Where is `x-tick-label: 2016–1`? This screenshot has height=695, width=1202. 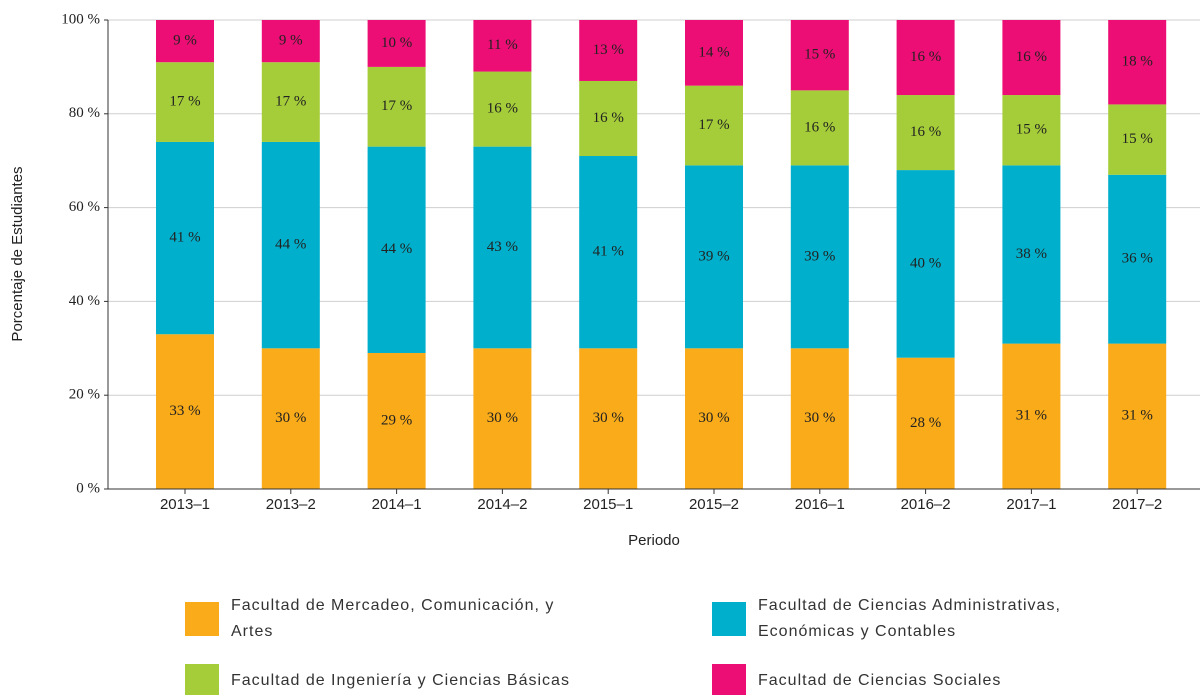 x-tick-label: 2016–1 is located at coordinates (820, 504).